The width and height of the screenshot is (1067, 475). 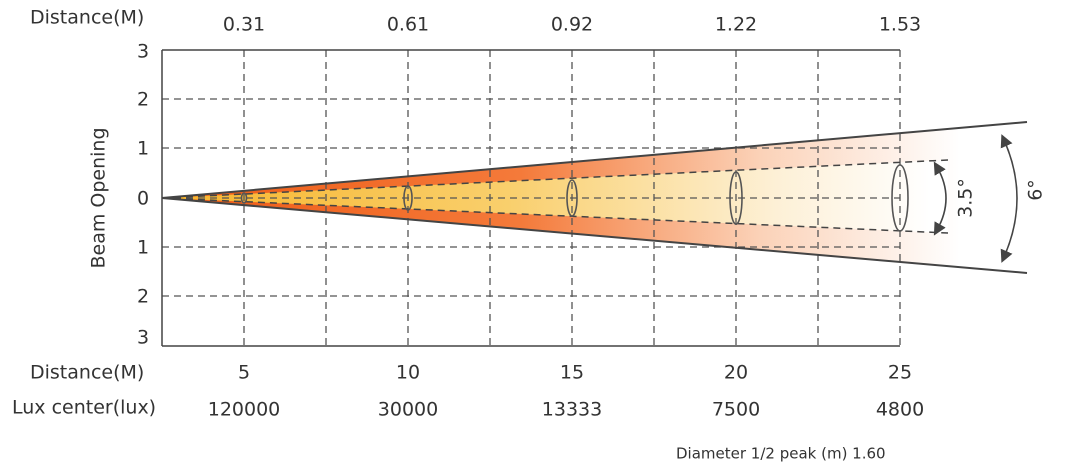 What do you see at coordinates (87, 18) in the screenshot?
I see `top-axis-label: Distance(M)` at bounding box center [87, 18].